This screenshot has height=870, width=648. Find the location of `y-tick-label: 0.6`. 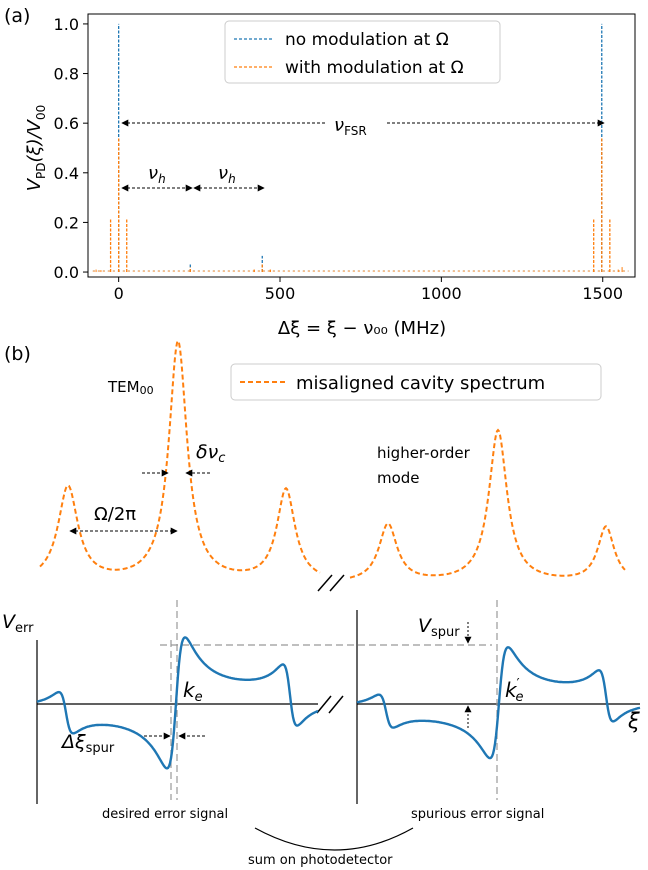

y-tick-label: 0.6 is located at coordinates (66, 123).